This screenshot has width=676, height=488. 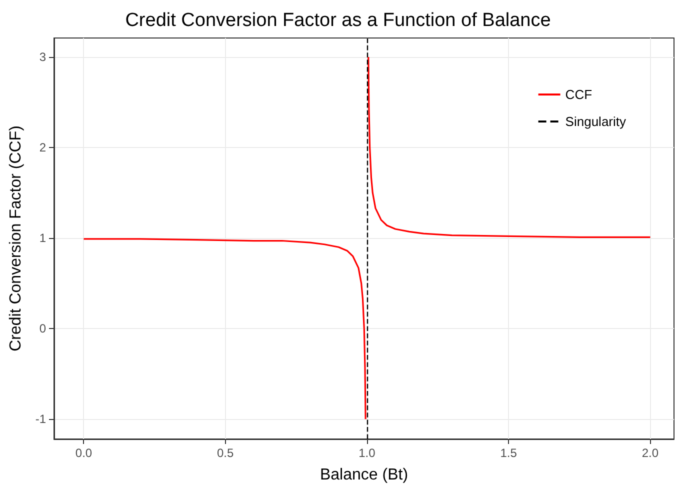 I want to click on x-tick-label: 2.0, so click(x=650, y=453).